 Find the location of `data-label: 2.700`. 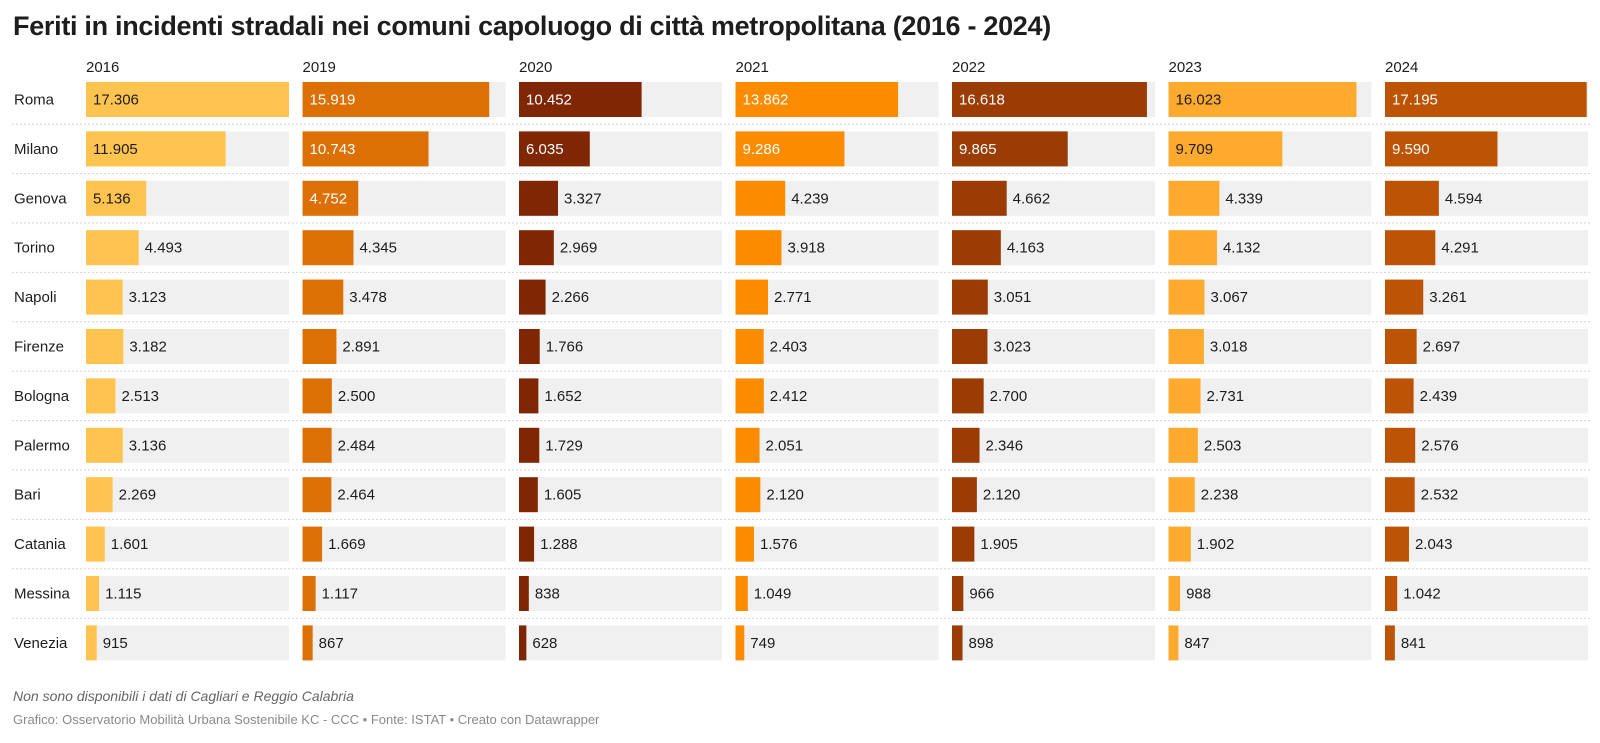

data-label: 2.700 is located at coordinates (1009, 396).